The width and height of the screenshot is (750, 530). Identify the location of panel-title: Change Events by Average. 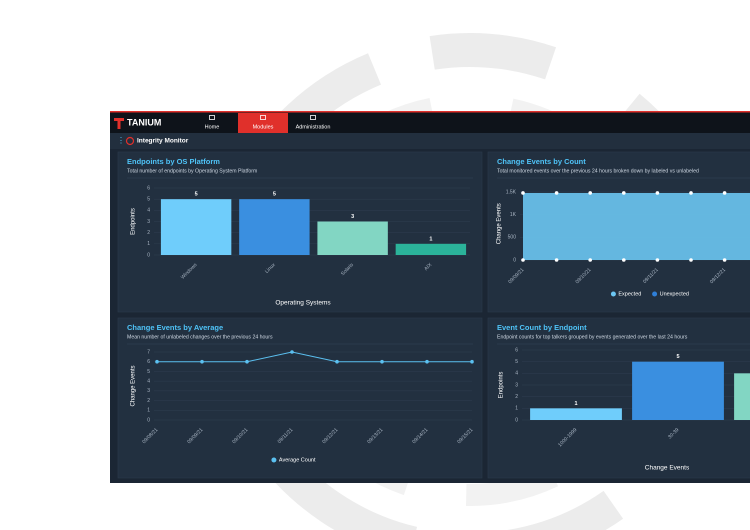
(175, 327).